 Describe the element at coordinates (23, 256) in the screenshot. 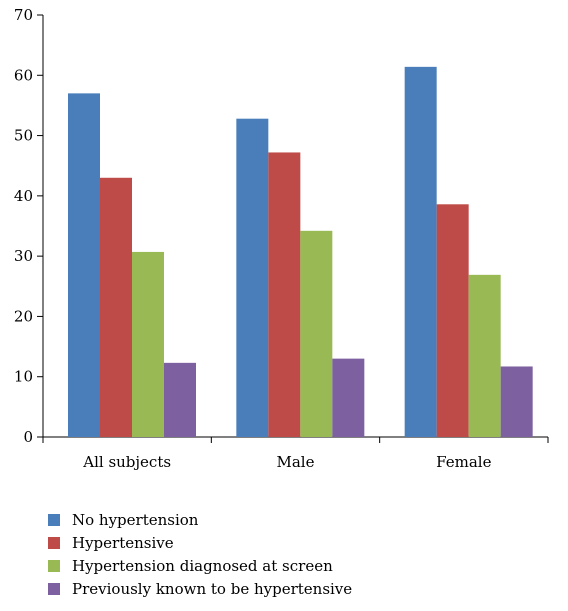

I see `y-tick-label: 30` at that location.